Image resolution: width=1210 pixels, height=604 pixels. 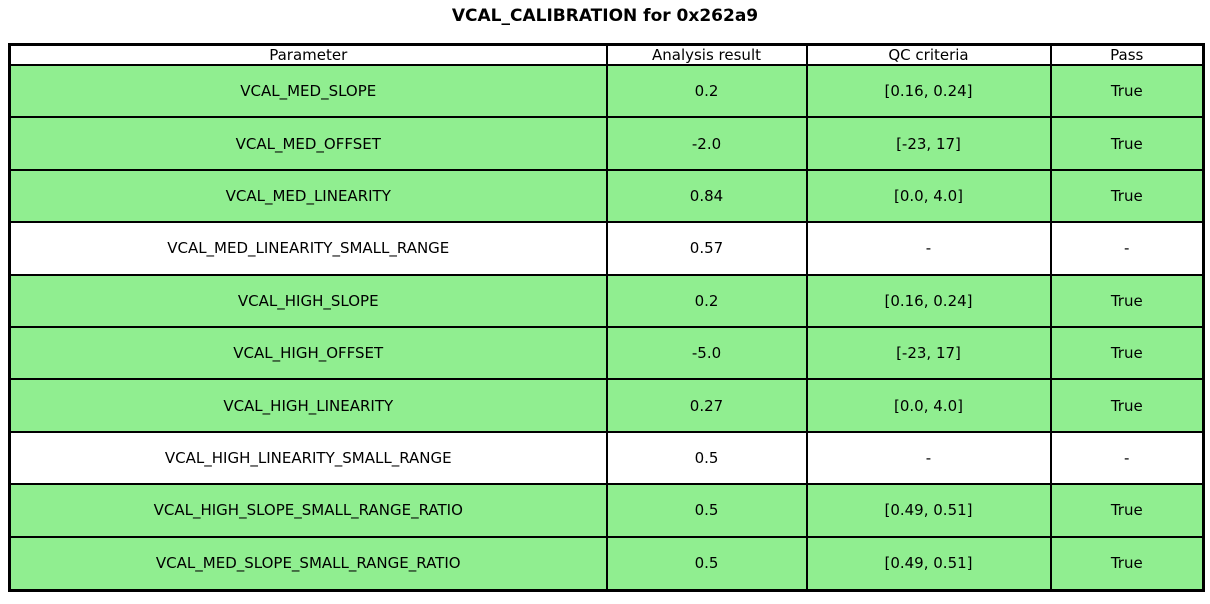 I want to click on table-row: VCAL_MED_LINEARITY 0.84 [0.0, 4.0] True, so click(x=606, y=196).